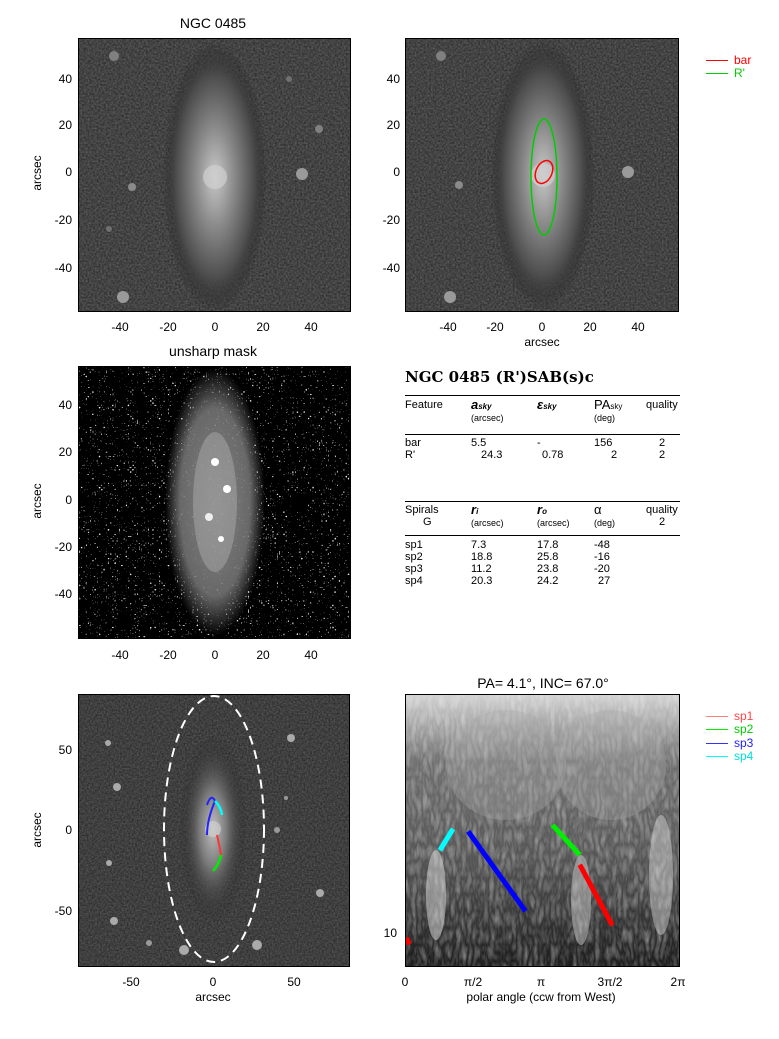 Image resolution: width=779 pixels, height=1039 pixels. I want to click on galaxy-image, so click(214, 175).